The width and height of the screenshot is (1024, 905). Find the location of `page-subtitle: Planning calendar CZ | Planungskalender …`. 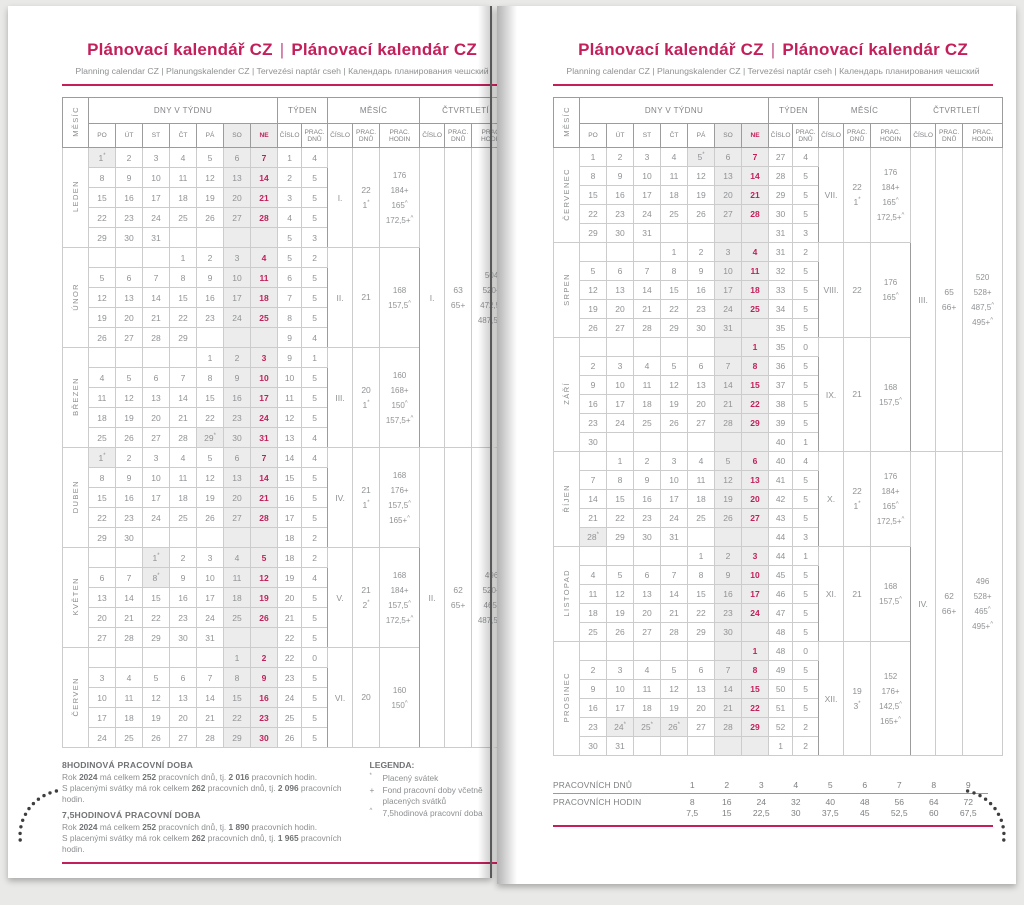

page-subtitle: Planning calendar CZ | Planungskalender … is located at coordinates (773, 71).